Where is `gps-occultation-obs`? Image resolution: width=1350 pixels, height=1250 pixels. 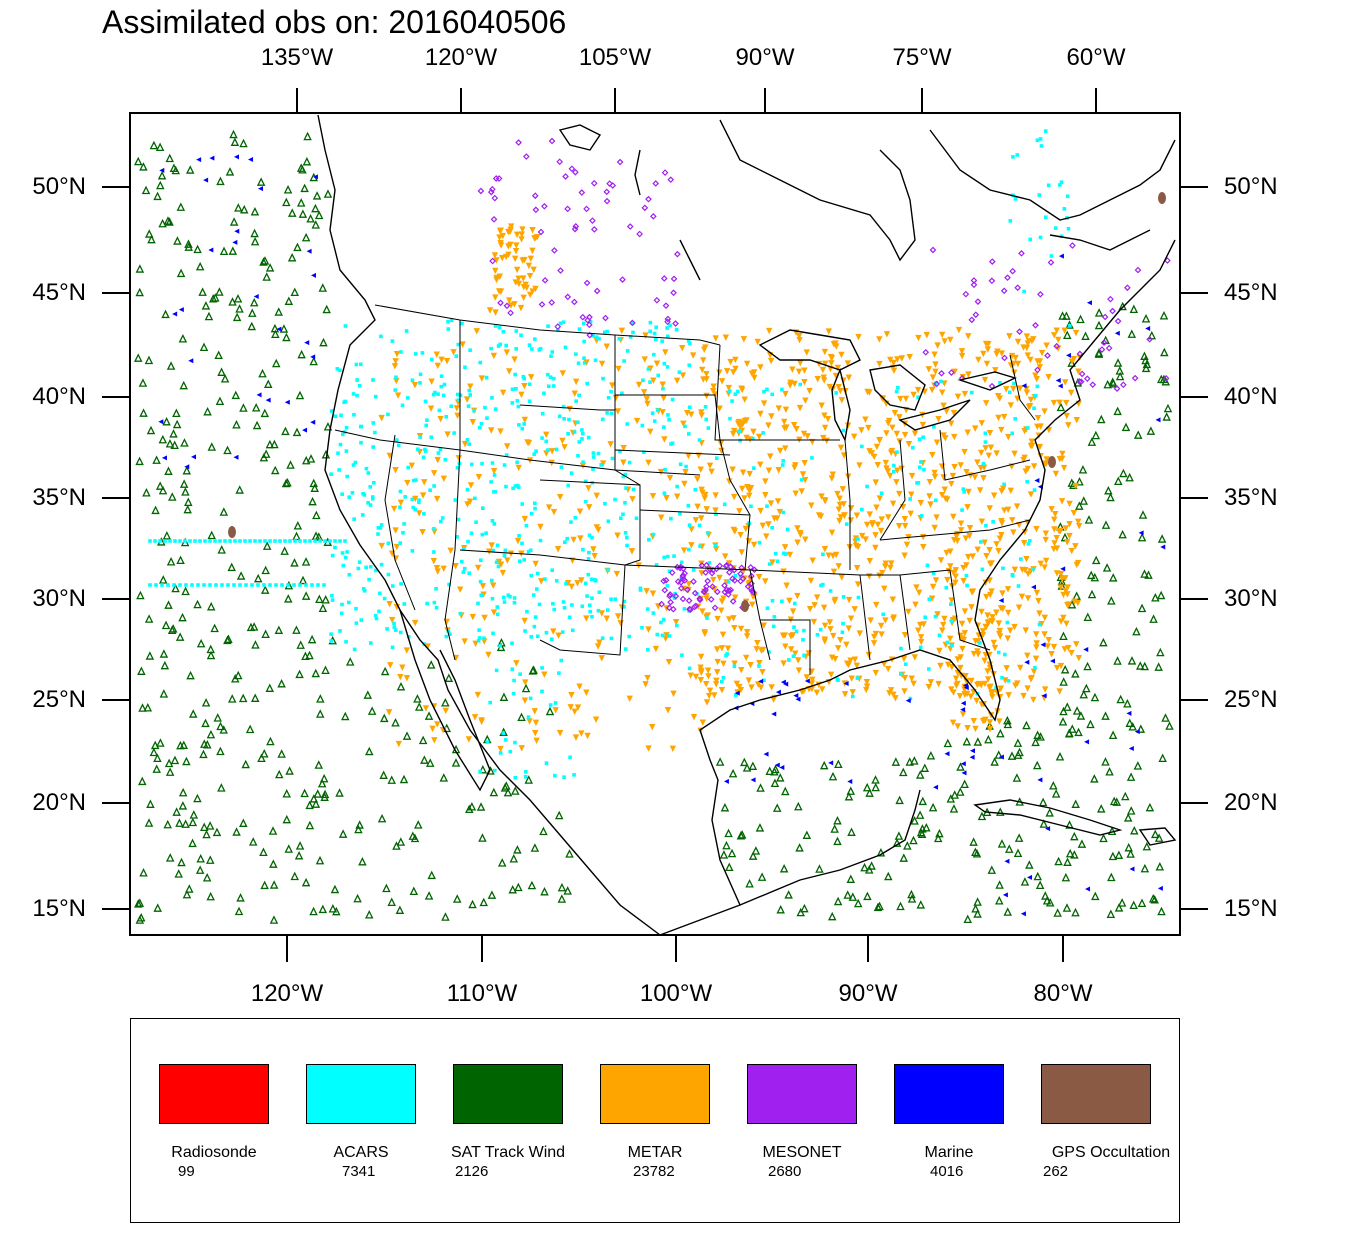 gps-occultation-obs is located at coordinates (1052, 462).